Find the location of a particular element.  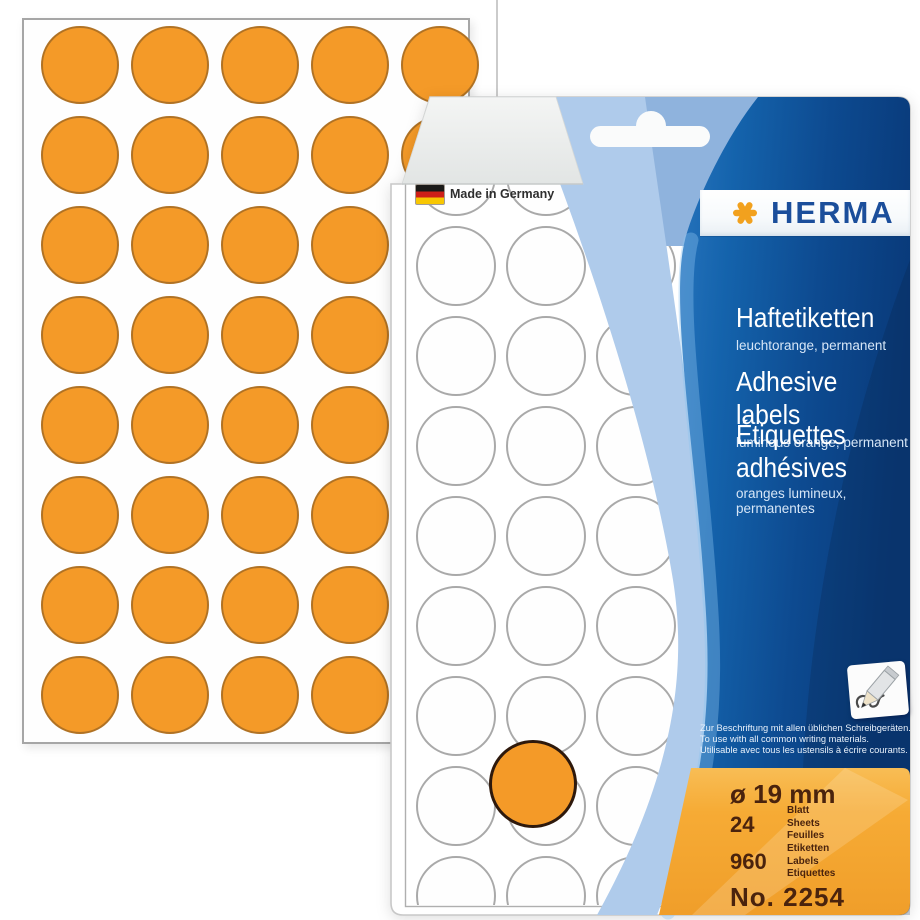

brand-banner: HERMA is located at coordinates (805, 213).